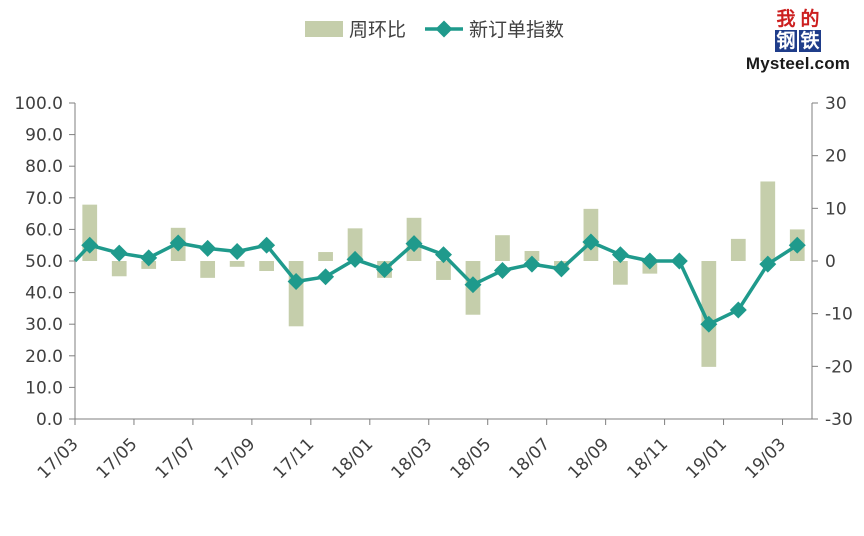  Describe the element at coordinates (44, 294) in the screenshot. I see `left-tick-label: 40.0` at that location.